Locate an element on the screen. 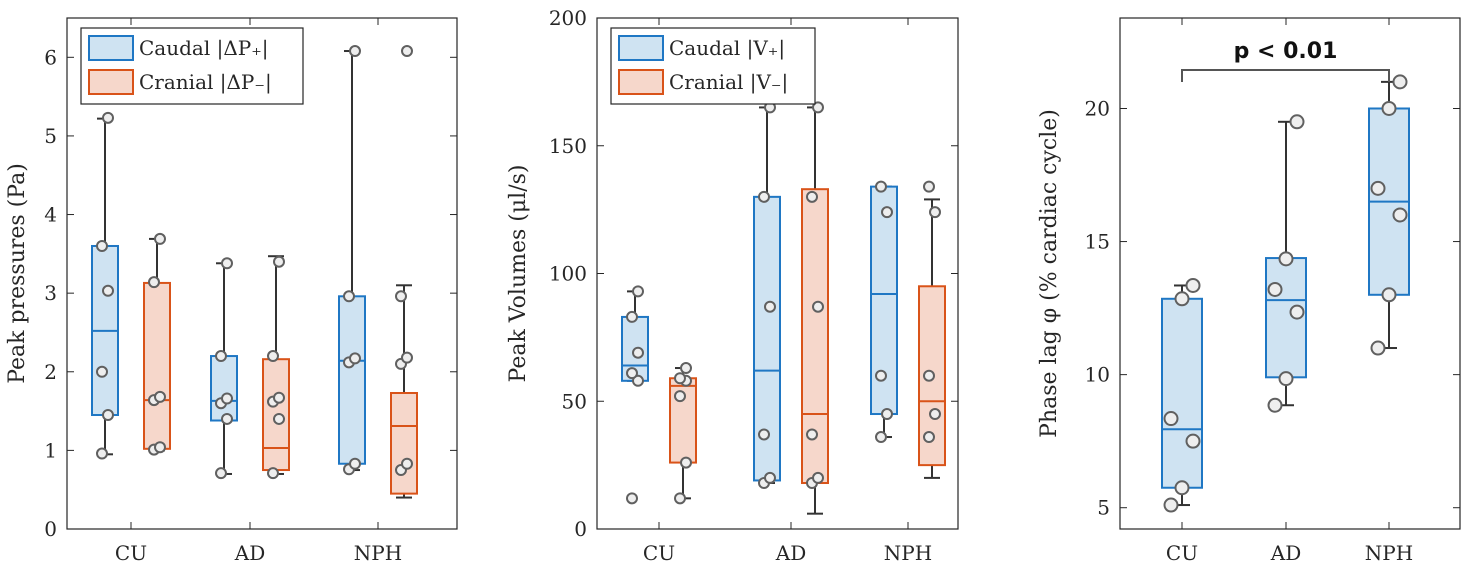 The height and width of the screenshot is (569, 1470). legend-label-cranial: Cranial |ΔP₋| is located at coordinates (205, 82).